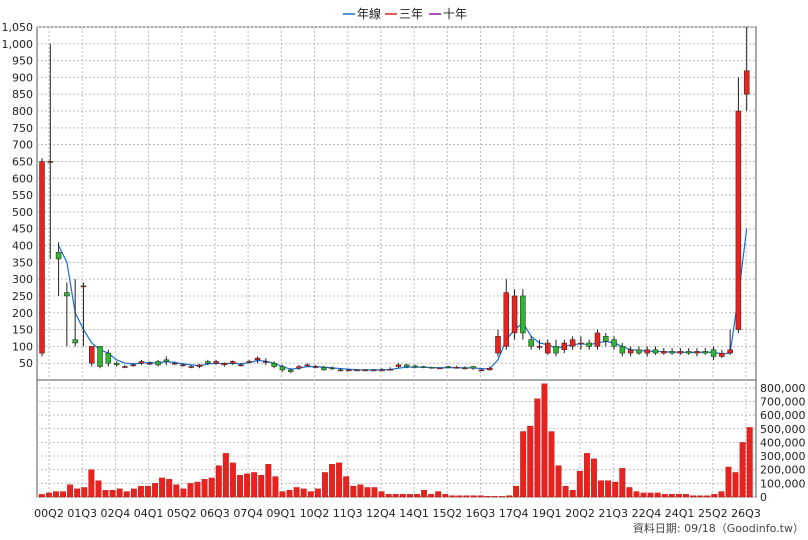 This screenshot has width=808, height=540. Describe the element at coordinates (381, 513) in the screenshot. I see `x-tick-label: 12Q4` at that location.